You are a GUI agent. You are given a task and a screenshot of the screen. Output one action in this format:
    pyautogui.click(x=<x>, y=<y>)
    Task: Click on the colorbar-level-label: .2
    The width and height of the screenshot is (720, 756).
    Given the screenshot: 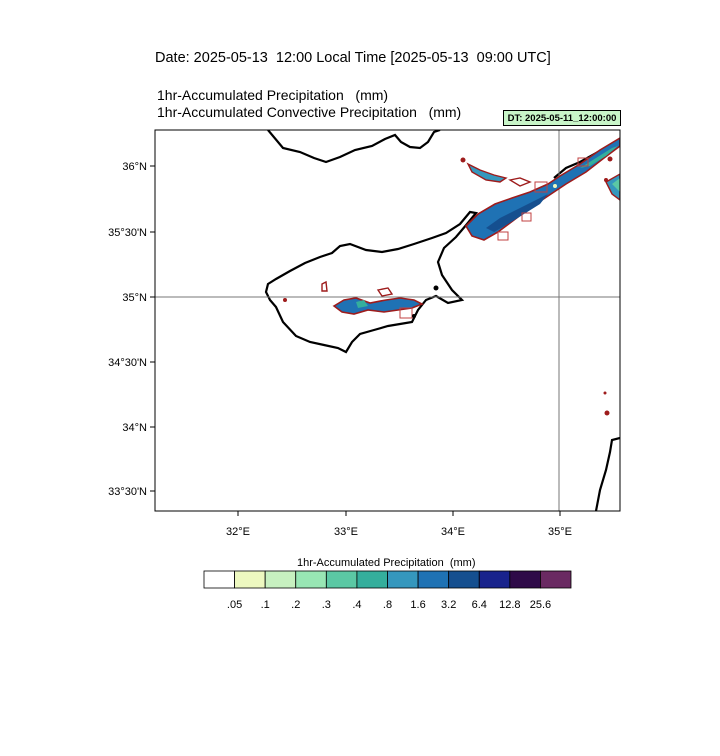 What is the action you would take?
    pyautogui.click(x=295, y=605)
    